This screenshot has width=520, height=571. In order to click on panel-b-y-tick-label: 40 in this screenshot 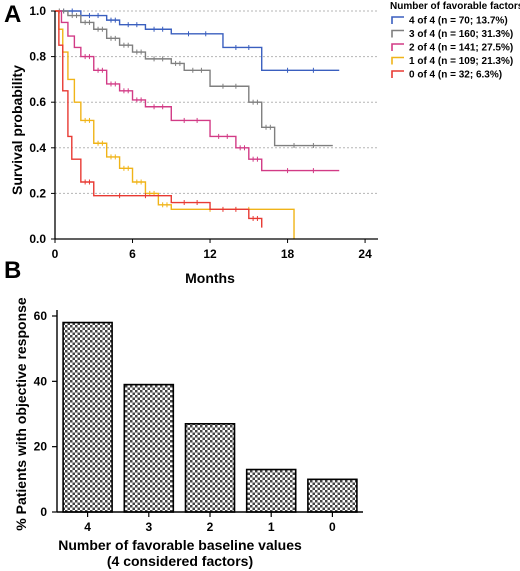, I will do `click(41, 381)`.